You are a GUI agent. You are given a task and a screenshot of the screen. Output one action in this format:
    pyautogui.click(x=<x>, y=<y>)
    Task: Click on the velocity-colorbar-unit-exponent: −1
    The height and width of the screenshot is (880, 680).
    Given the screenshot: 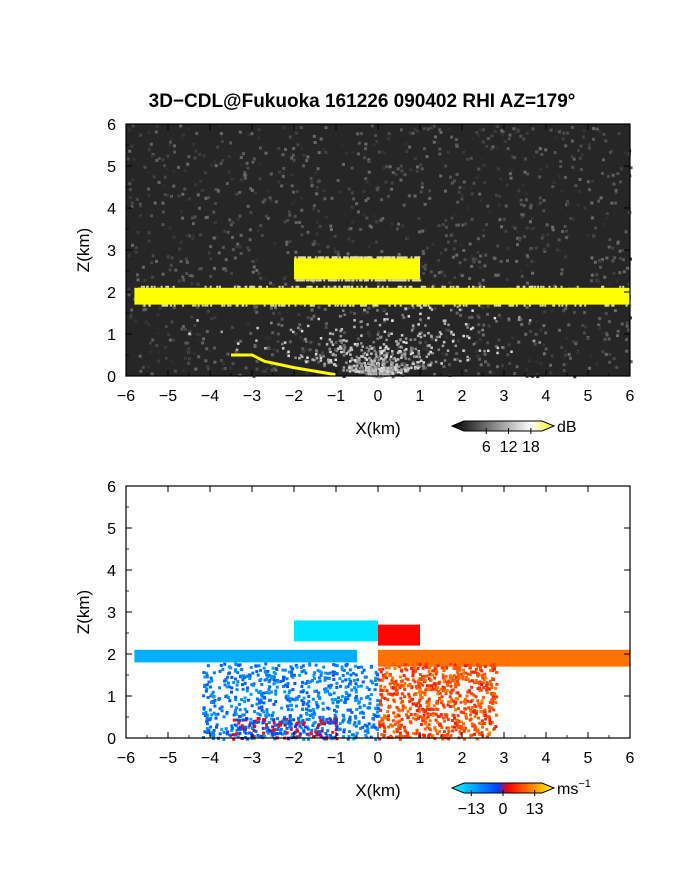 What is the action you would take?
    pyautogui.click(x=584, y=784)
    